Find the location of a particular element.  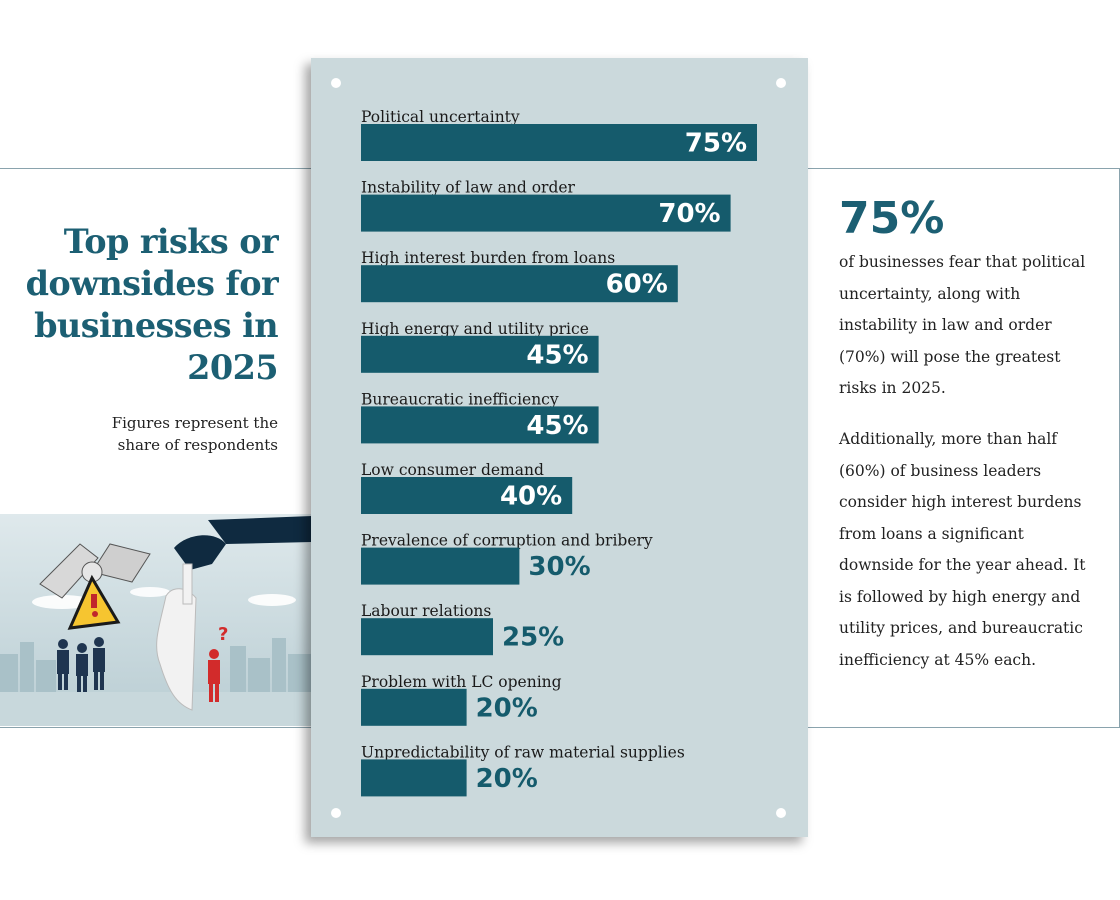

people-icon is located at coordinates (81, 664).